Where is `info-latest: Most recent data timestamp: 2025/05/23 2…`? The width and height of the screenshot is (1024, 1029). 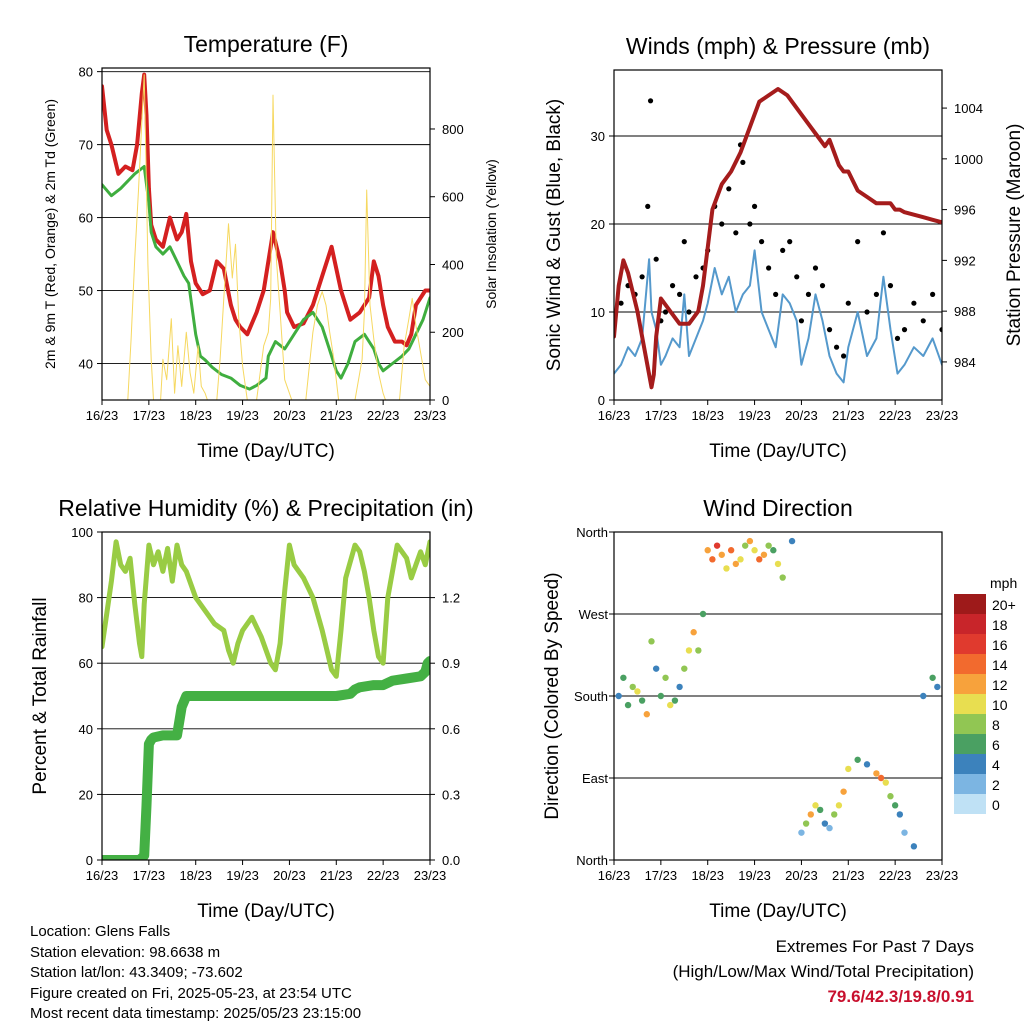
info-latest: Most recent data timestamp: 2025/05/23 2… is located at coordinates (196, 1013).